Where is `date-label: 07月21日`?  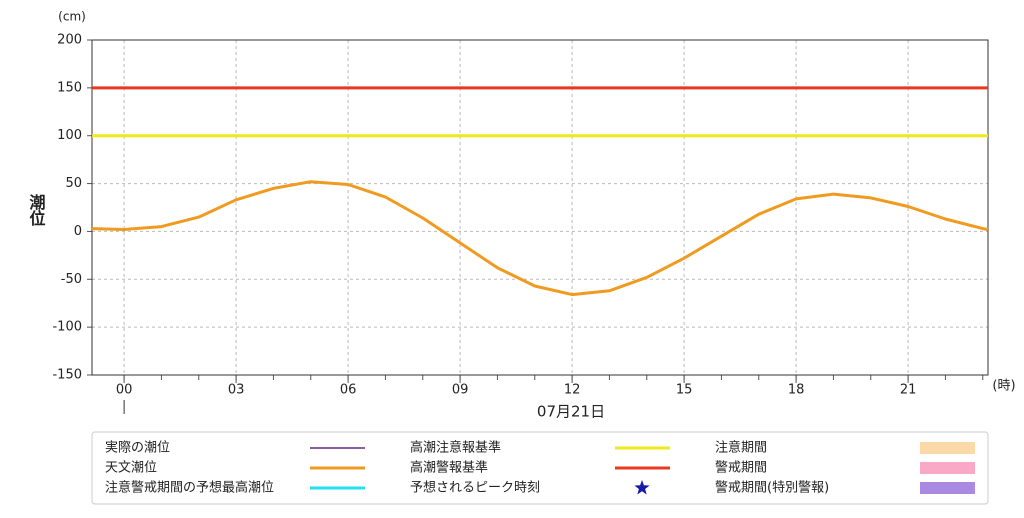
date-label: 07月21日 is located at coordinates (571, 412).